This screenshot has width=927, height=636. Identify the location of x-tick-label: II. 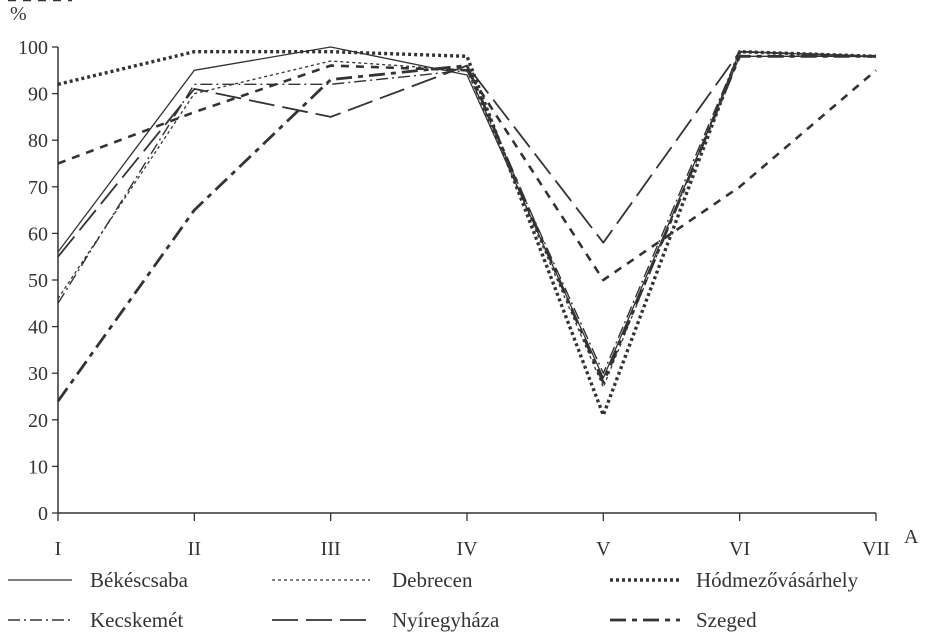
(194, 549).